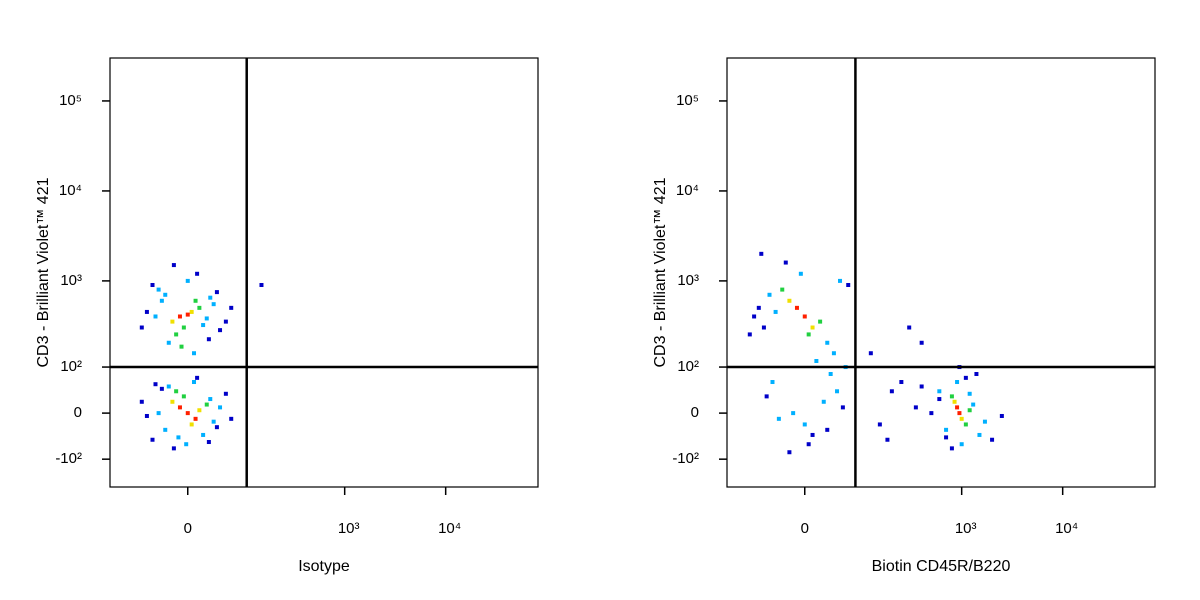 Image resolution: width=1200 pixels, height=600 pixels. I want to click on y-tick-label: 10², so click(71, 366).